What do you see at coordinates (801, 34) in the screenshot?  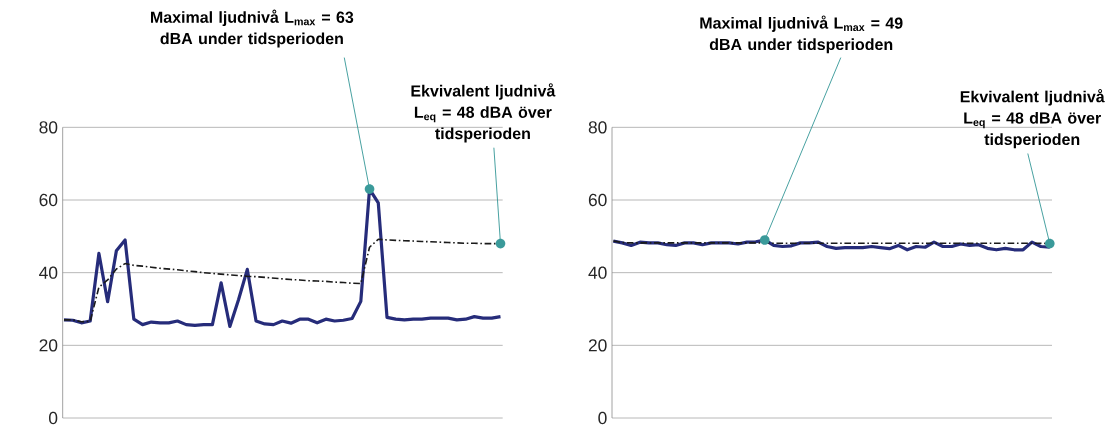 I see `text: Maximal ljudnivå L$_{max}$ = 49 dBA under tidsperioden` at bounding box center [801, 34].